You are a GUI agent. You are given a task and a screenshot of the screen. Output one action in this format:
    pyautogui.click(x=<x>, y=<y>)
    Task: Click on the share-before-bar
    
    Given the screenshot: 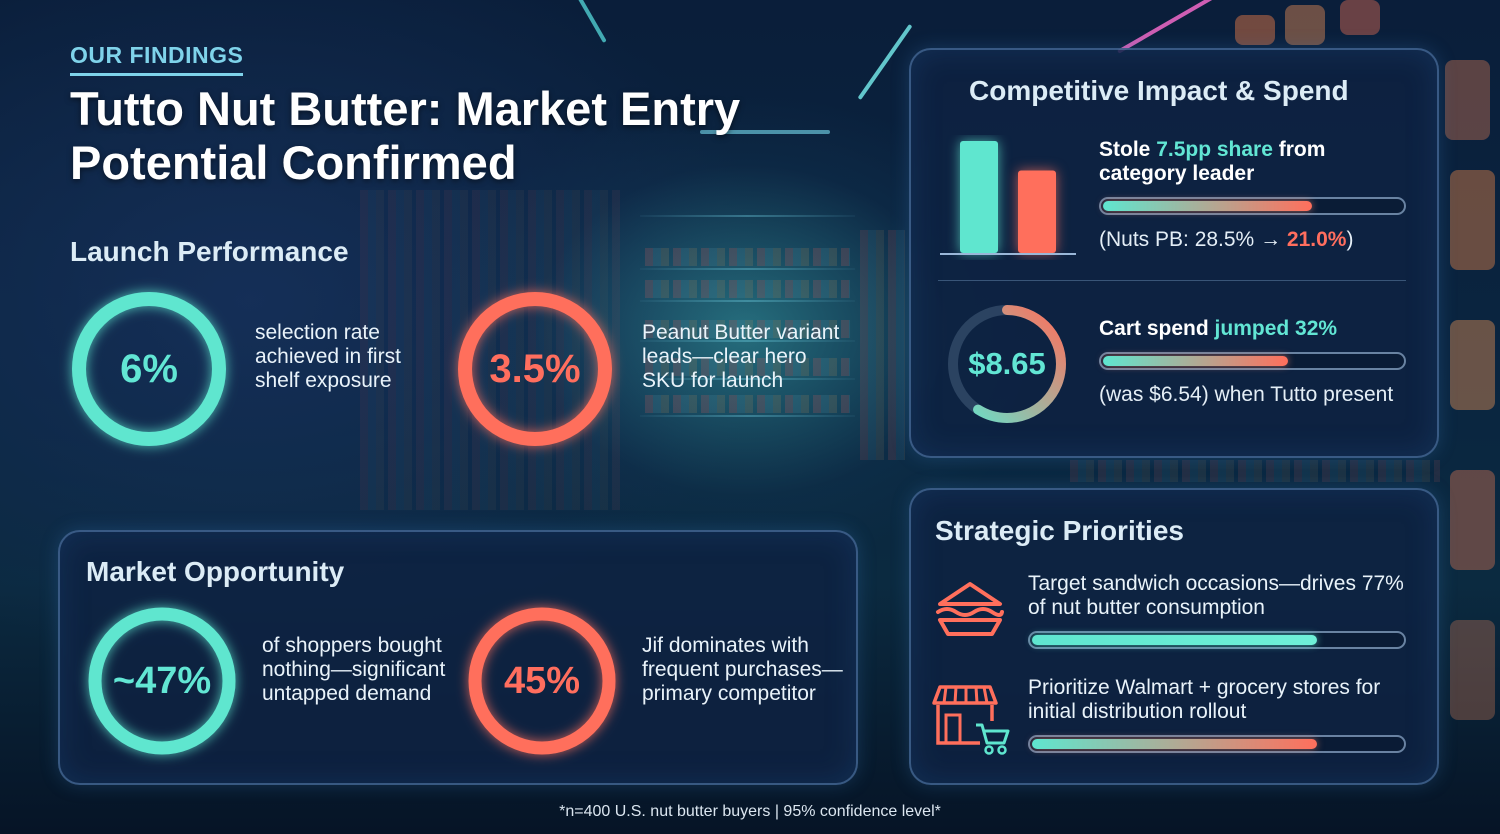 What is the action you would take?
    pyautogui.click(x=979, y=197)
    